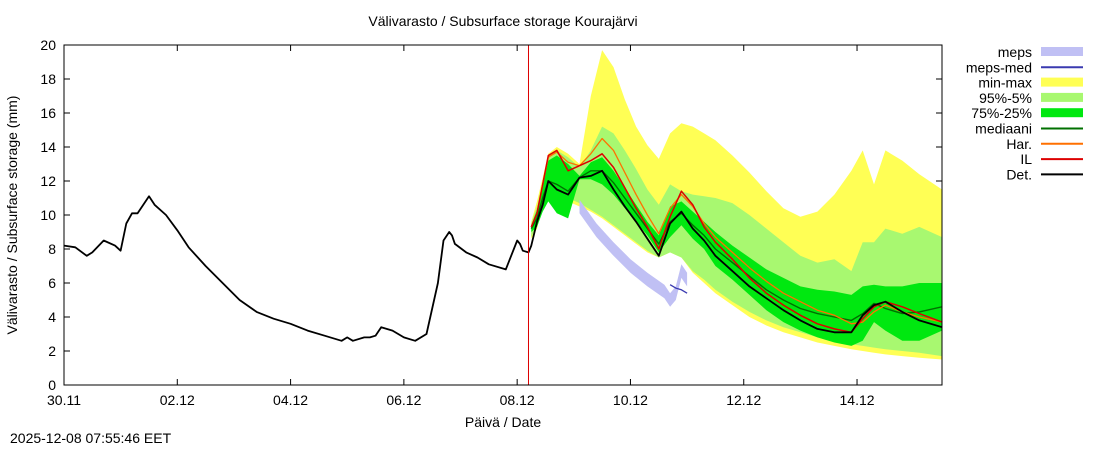 The height and width of the screenshot is (450, 1100). Describe the element at coordinates (91, 438) in the screenshot. I see `timestamp: 2025-12-08 07:55:46 EET` at that location.